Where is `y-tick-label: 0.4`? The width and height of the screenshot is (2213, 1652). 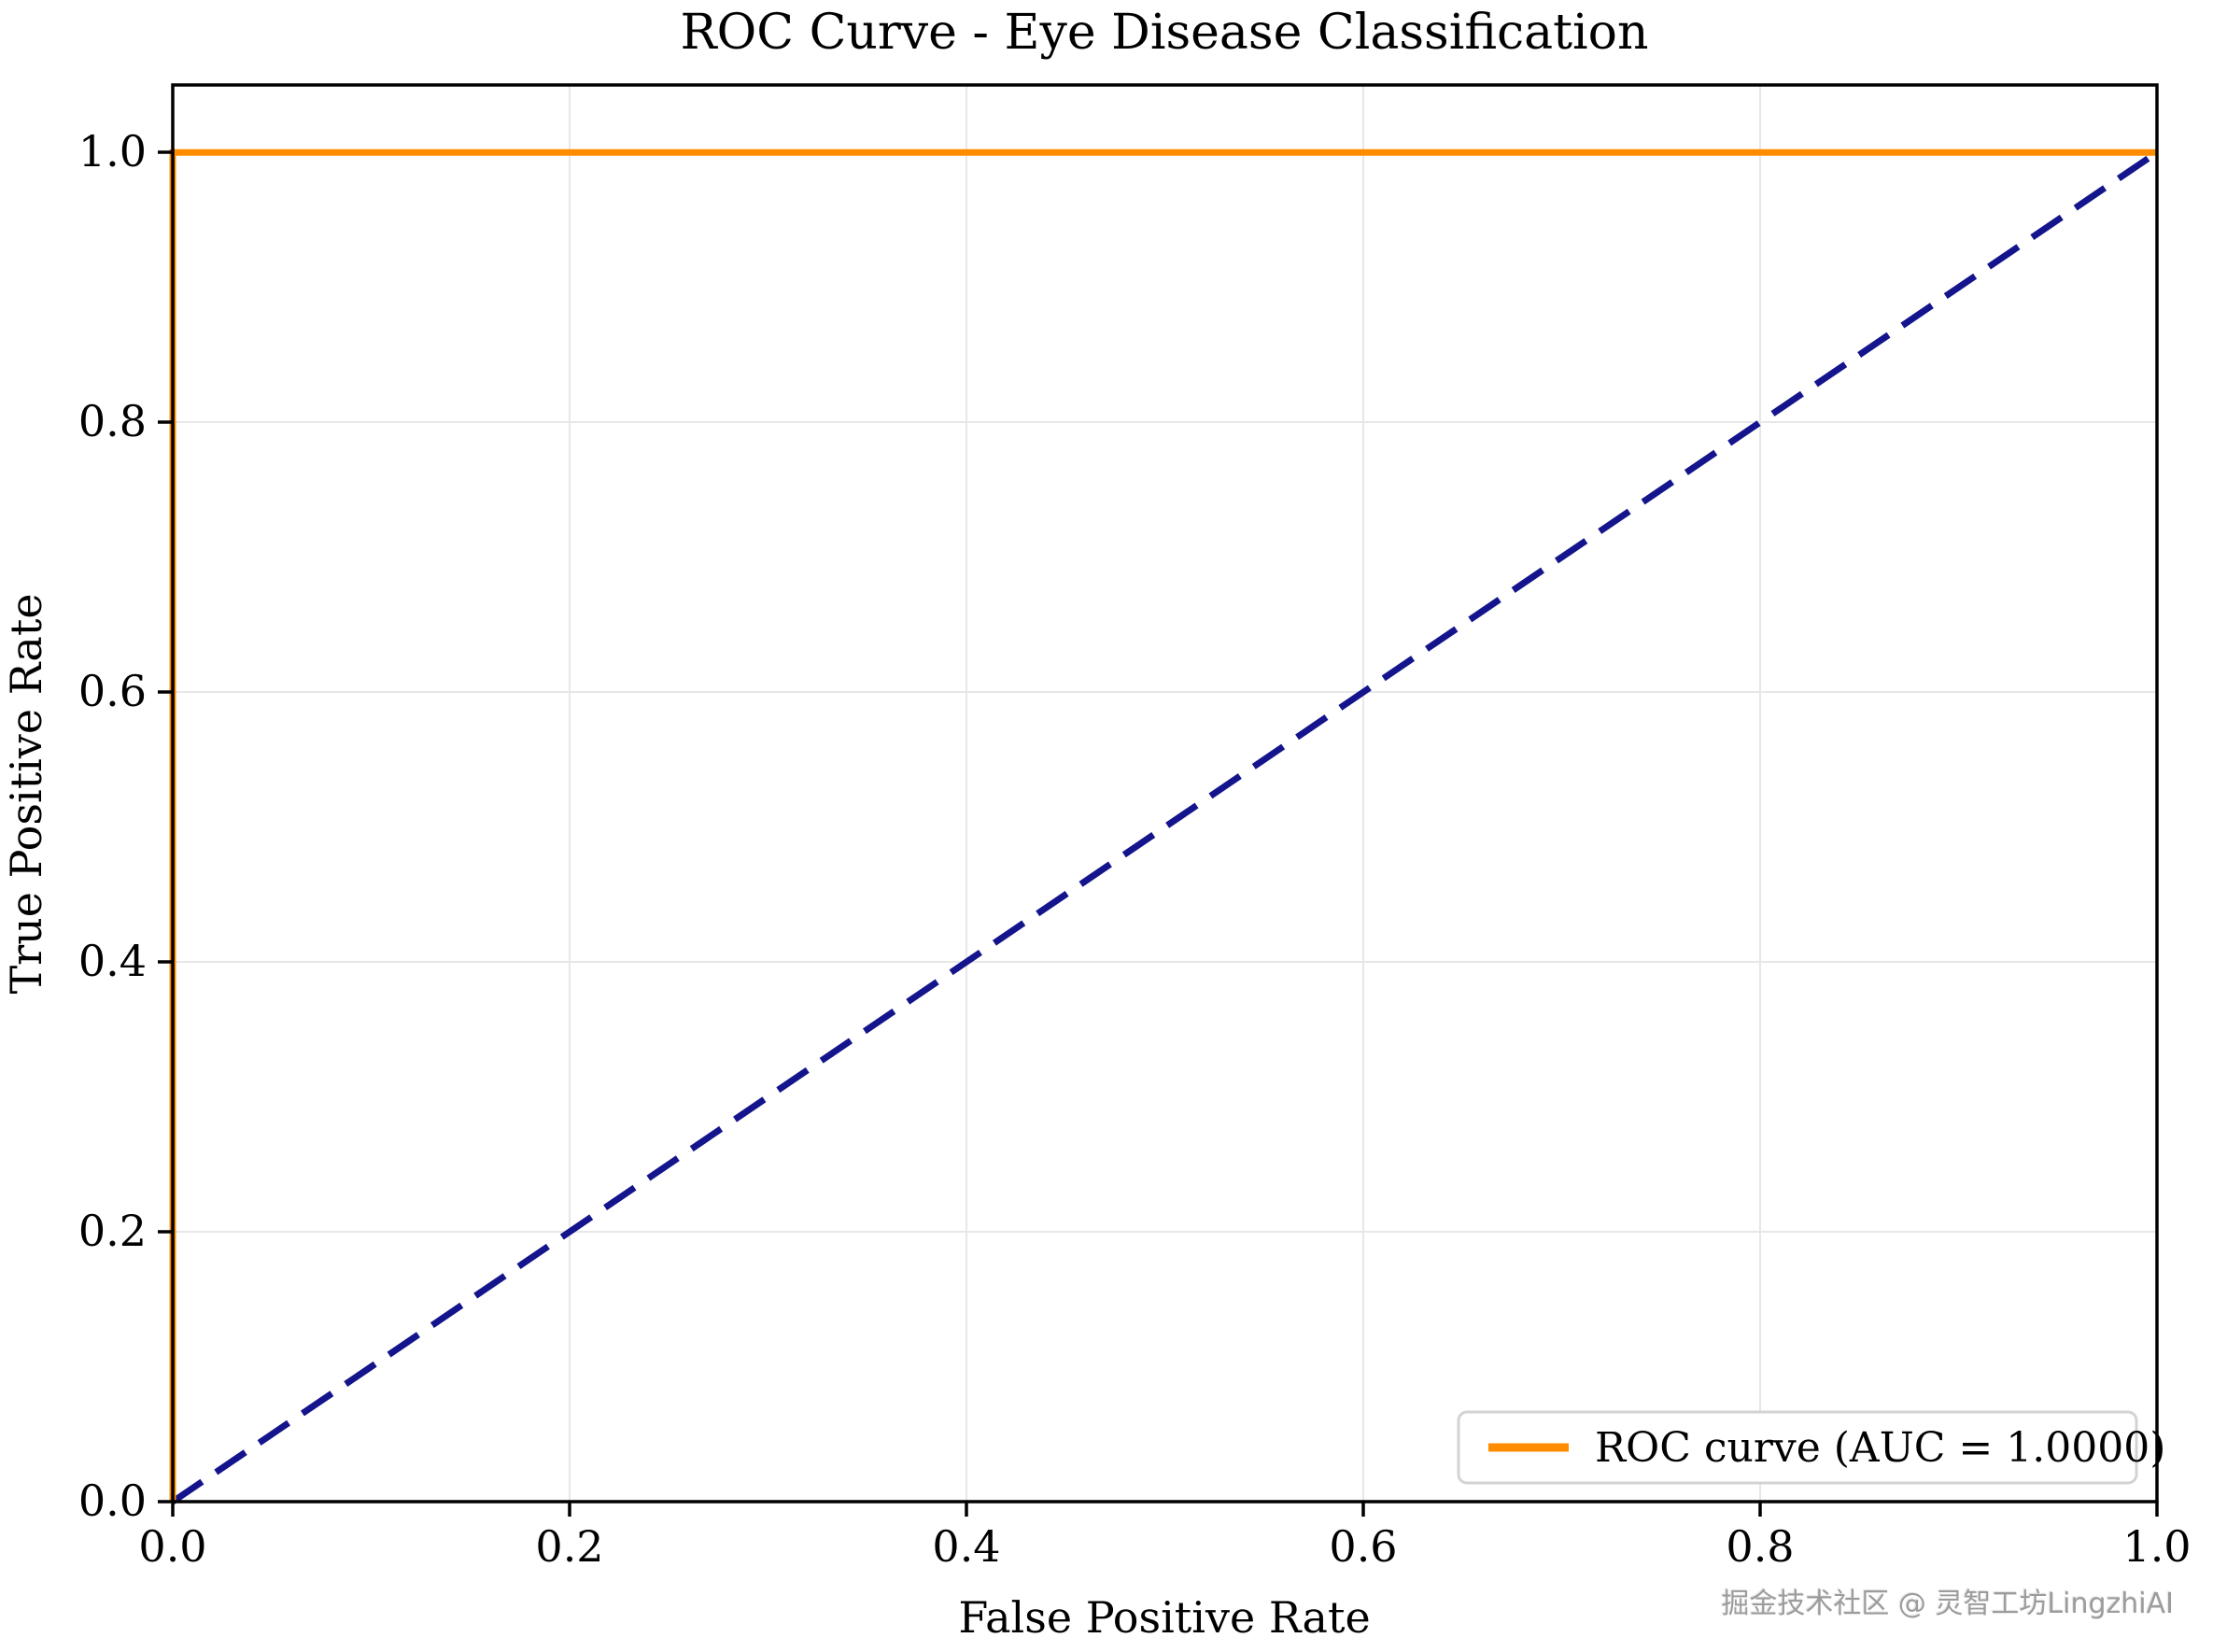
y-tick-label: 0.4 is located at coordinates (113, 961).